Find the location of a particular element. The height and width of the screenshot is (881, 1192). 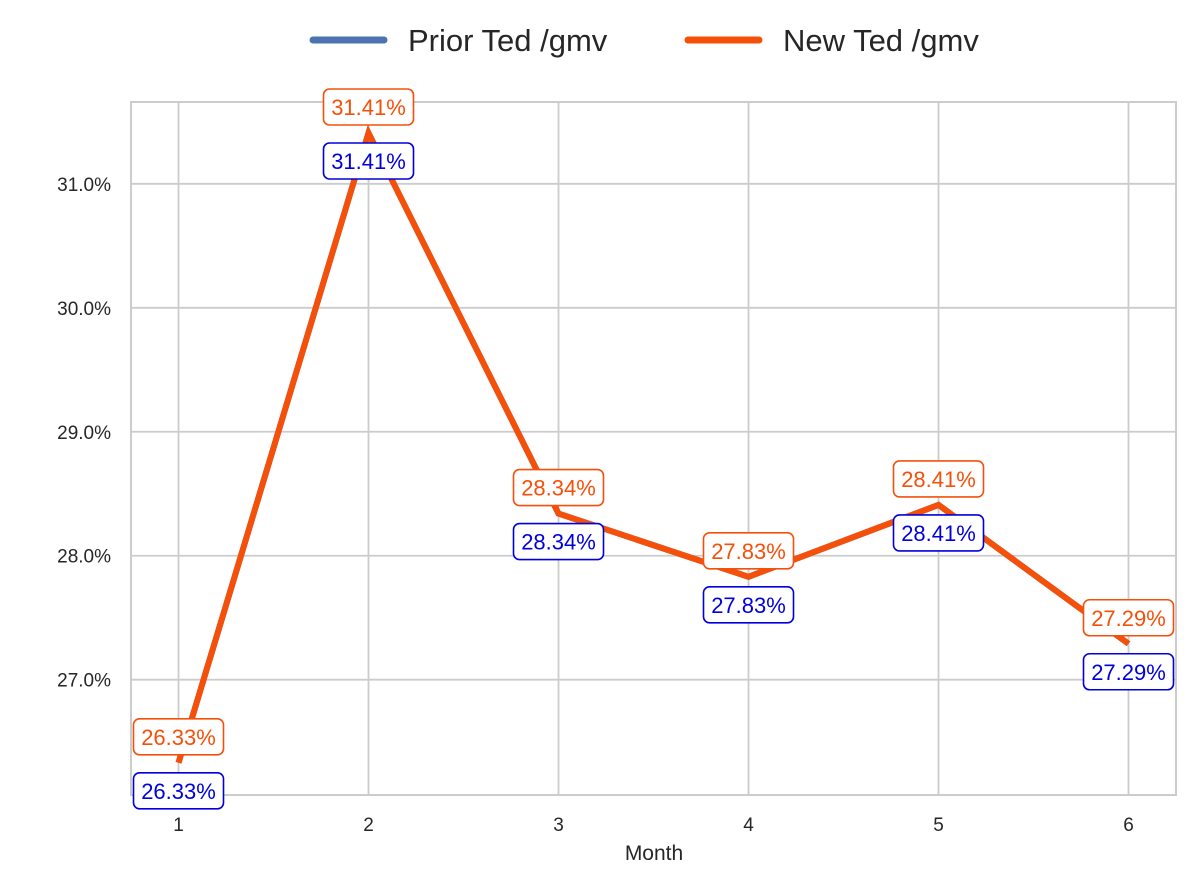

y-tick-label: 27.0% is located at coordinates (84, 681).